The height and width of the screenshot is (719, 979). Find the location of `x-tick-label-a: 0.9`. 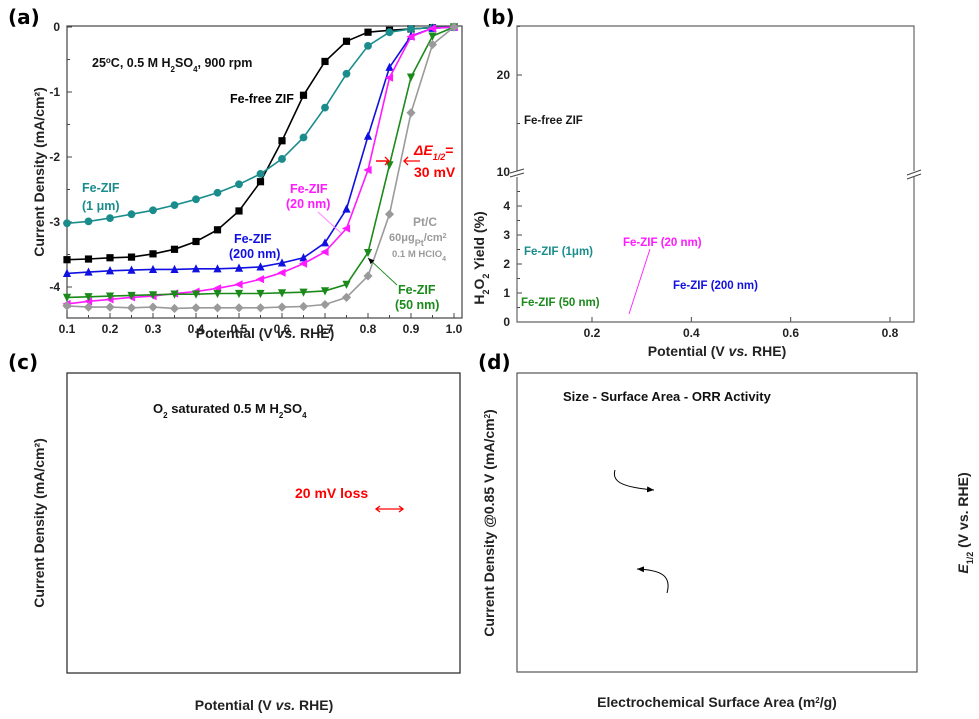

x-tick-label-a: 0.9 is located at coordinates (411, 329).